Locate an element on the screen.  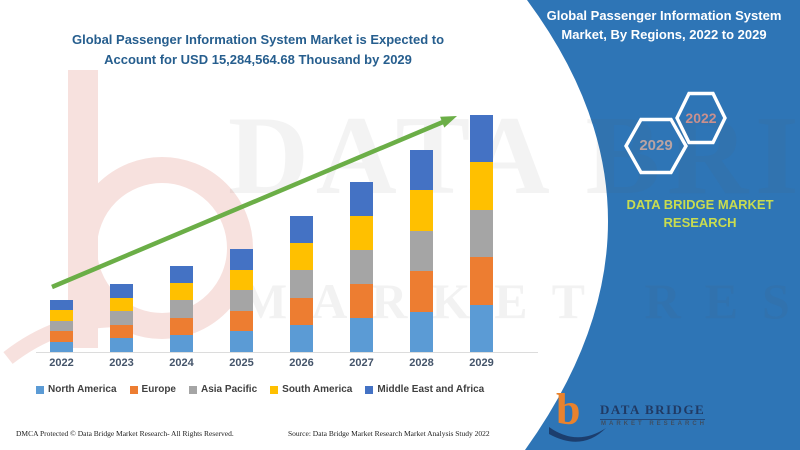
bar-2026 is located at coordinates (301, 284).